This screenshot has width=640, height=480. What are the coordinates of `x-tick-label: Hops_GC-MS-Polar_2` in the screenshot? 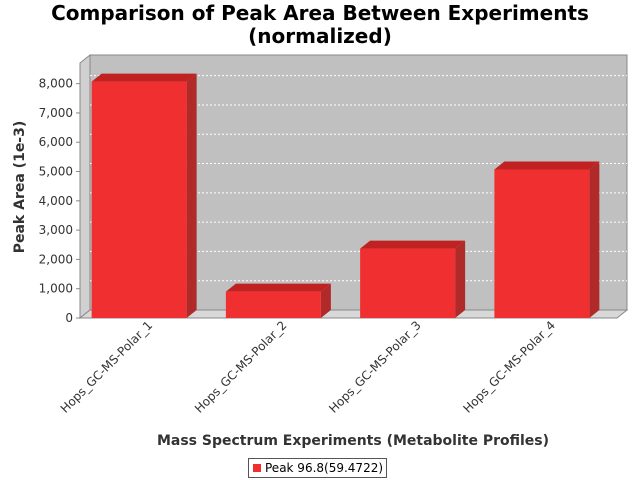 It's located at (241, 367).